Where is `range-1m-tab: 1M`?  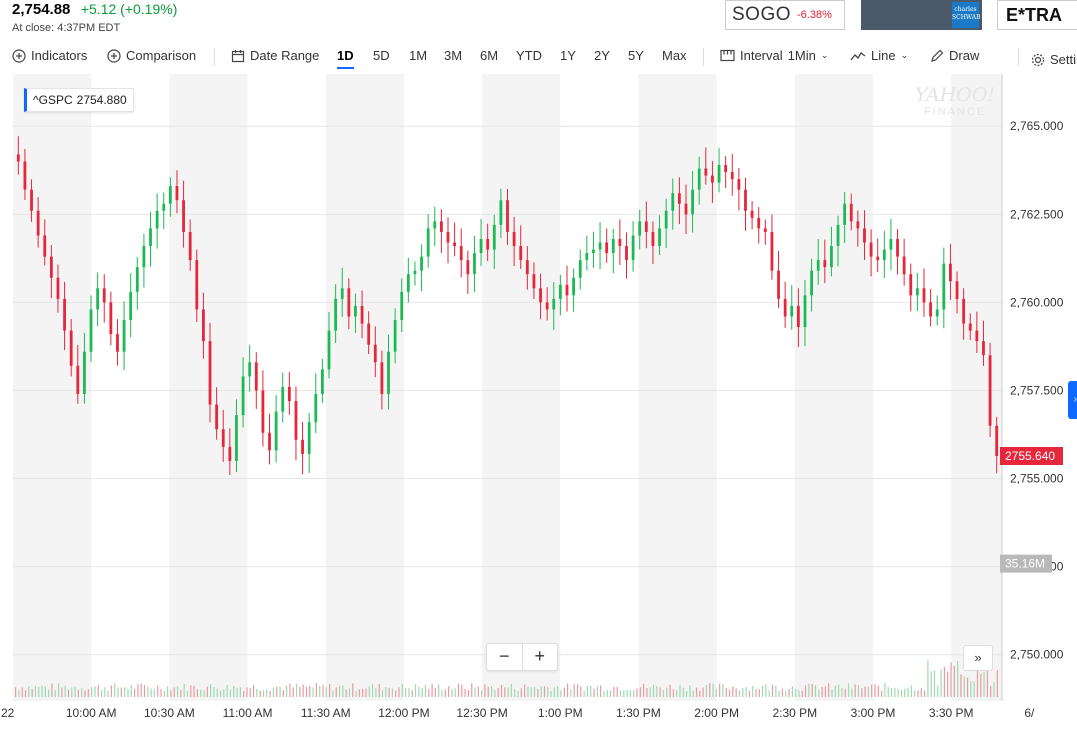
range-1m-tab: 1M is located at coordinates (418, 55).